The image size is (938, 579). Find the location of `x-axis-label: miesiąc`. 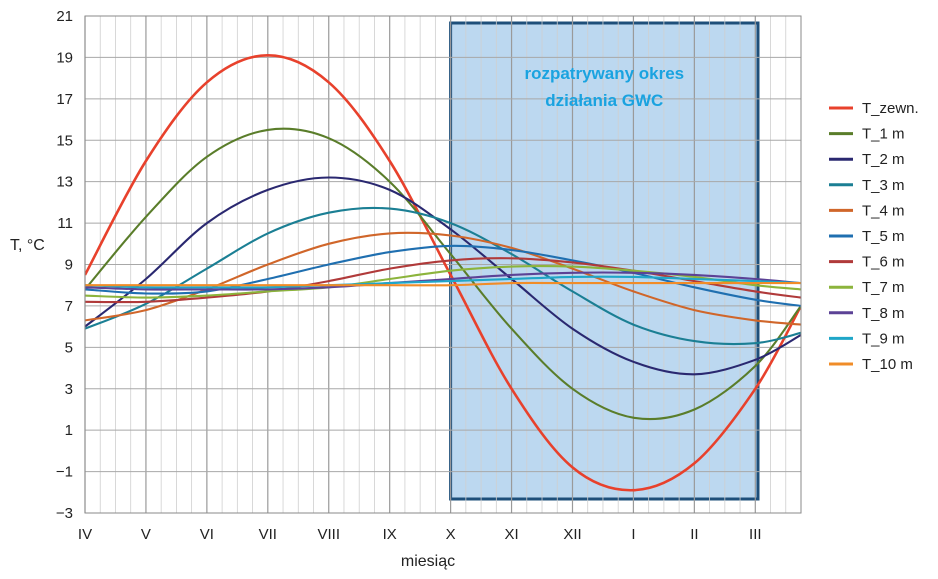

x-axis-label: miesiąc is located at coordinates (428, 561).